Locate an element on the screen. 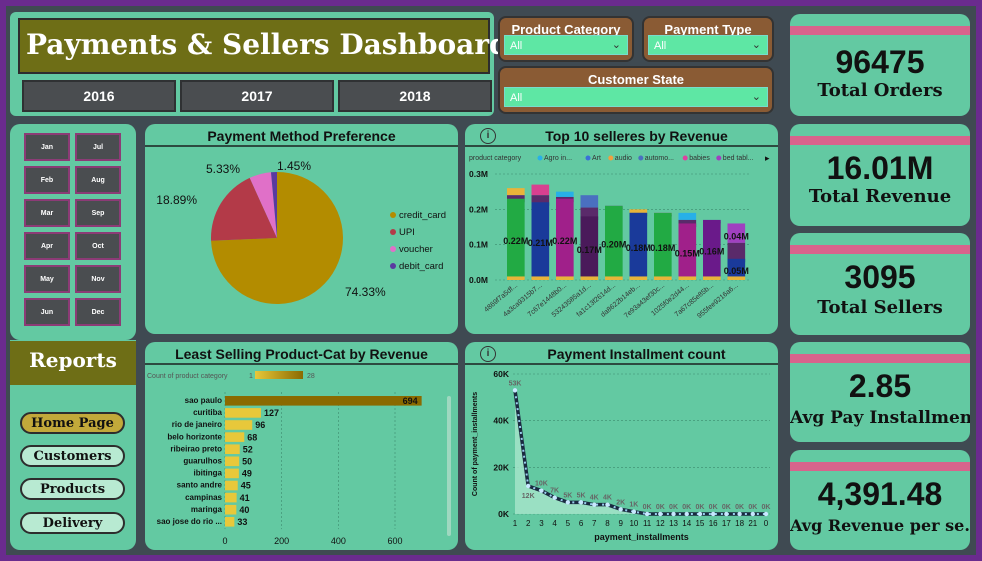 The height and width of the screenshot is (561, 982). customer-state-dropdown: All ⌄ is located at coordinates (636, 97).